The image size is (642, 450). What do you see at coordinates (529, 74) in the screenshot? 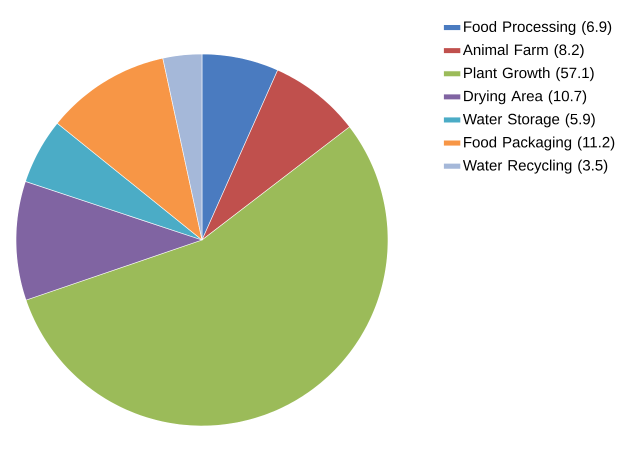
I see `legend-label: Plant Growth (57.1)` at bounding box center [529, 74].